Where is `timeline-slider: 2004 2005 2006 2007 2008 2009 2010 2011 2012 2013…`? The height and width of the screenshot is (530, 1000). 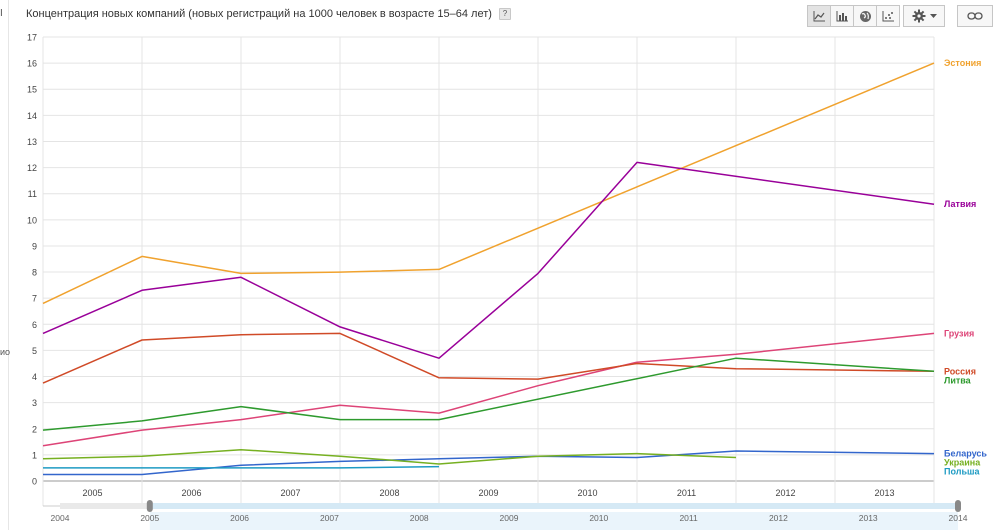 timeline-slider: 2004 2005 2006 2007 2008 2009 2010 2011 2012 2013… is located at coordinates (509, 515).